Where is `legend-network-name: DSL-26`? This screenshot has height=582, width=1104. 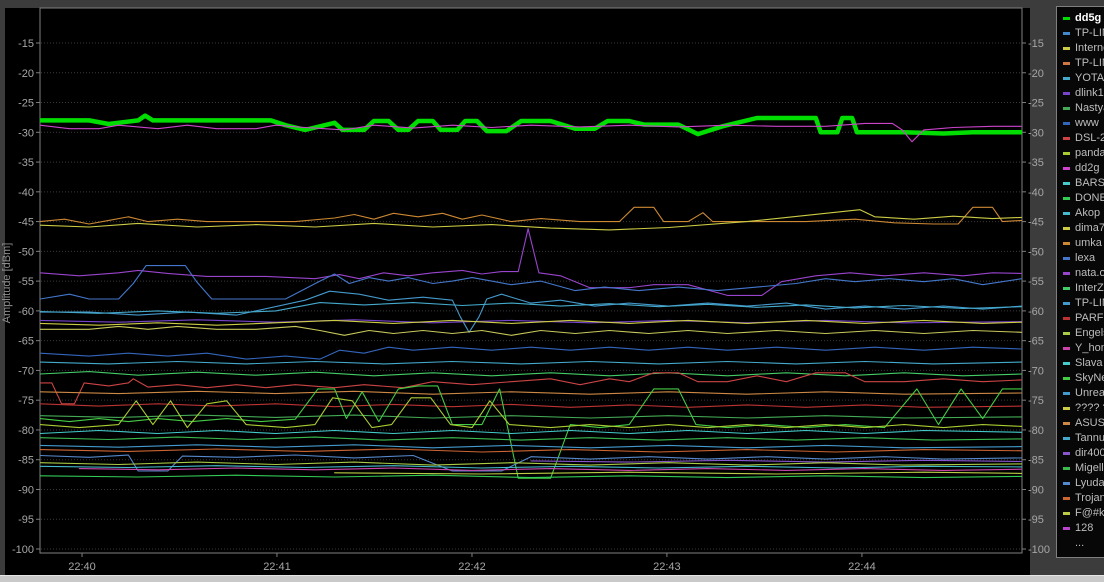 legend-network-name: DSL-26 is located at coordinates (1089, 138).